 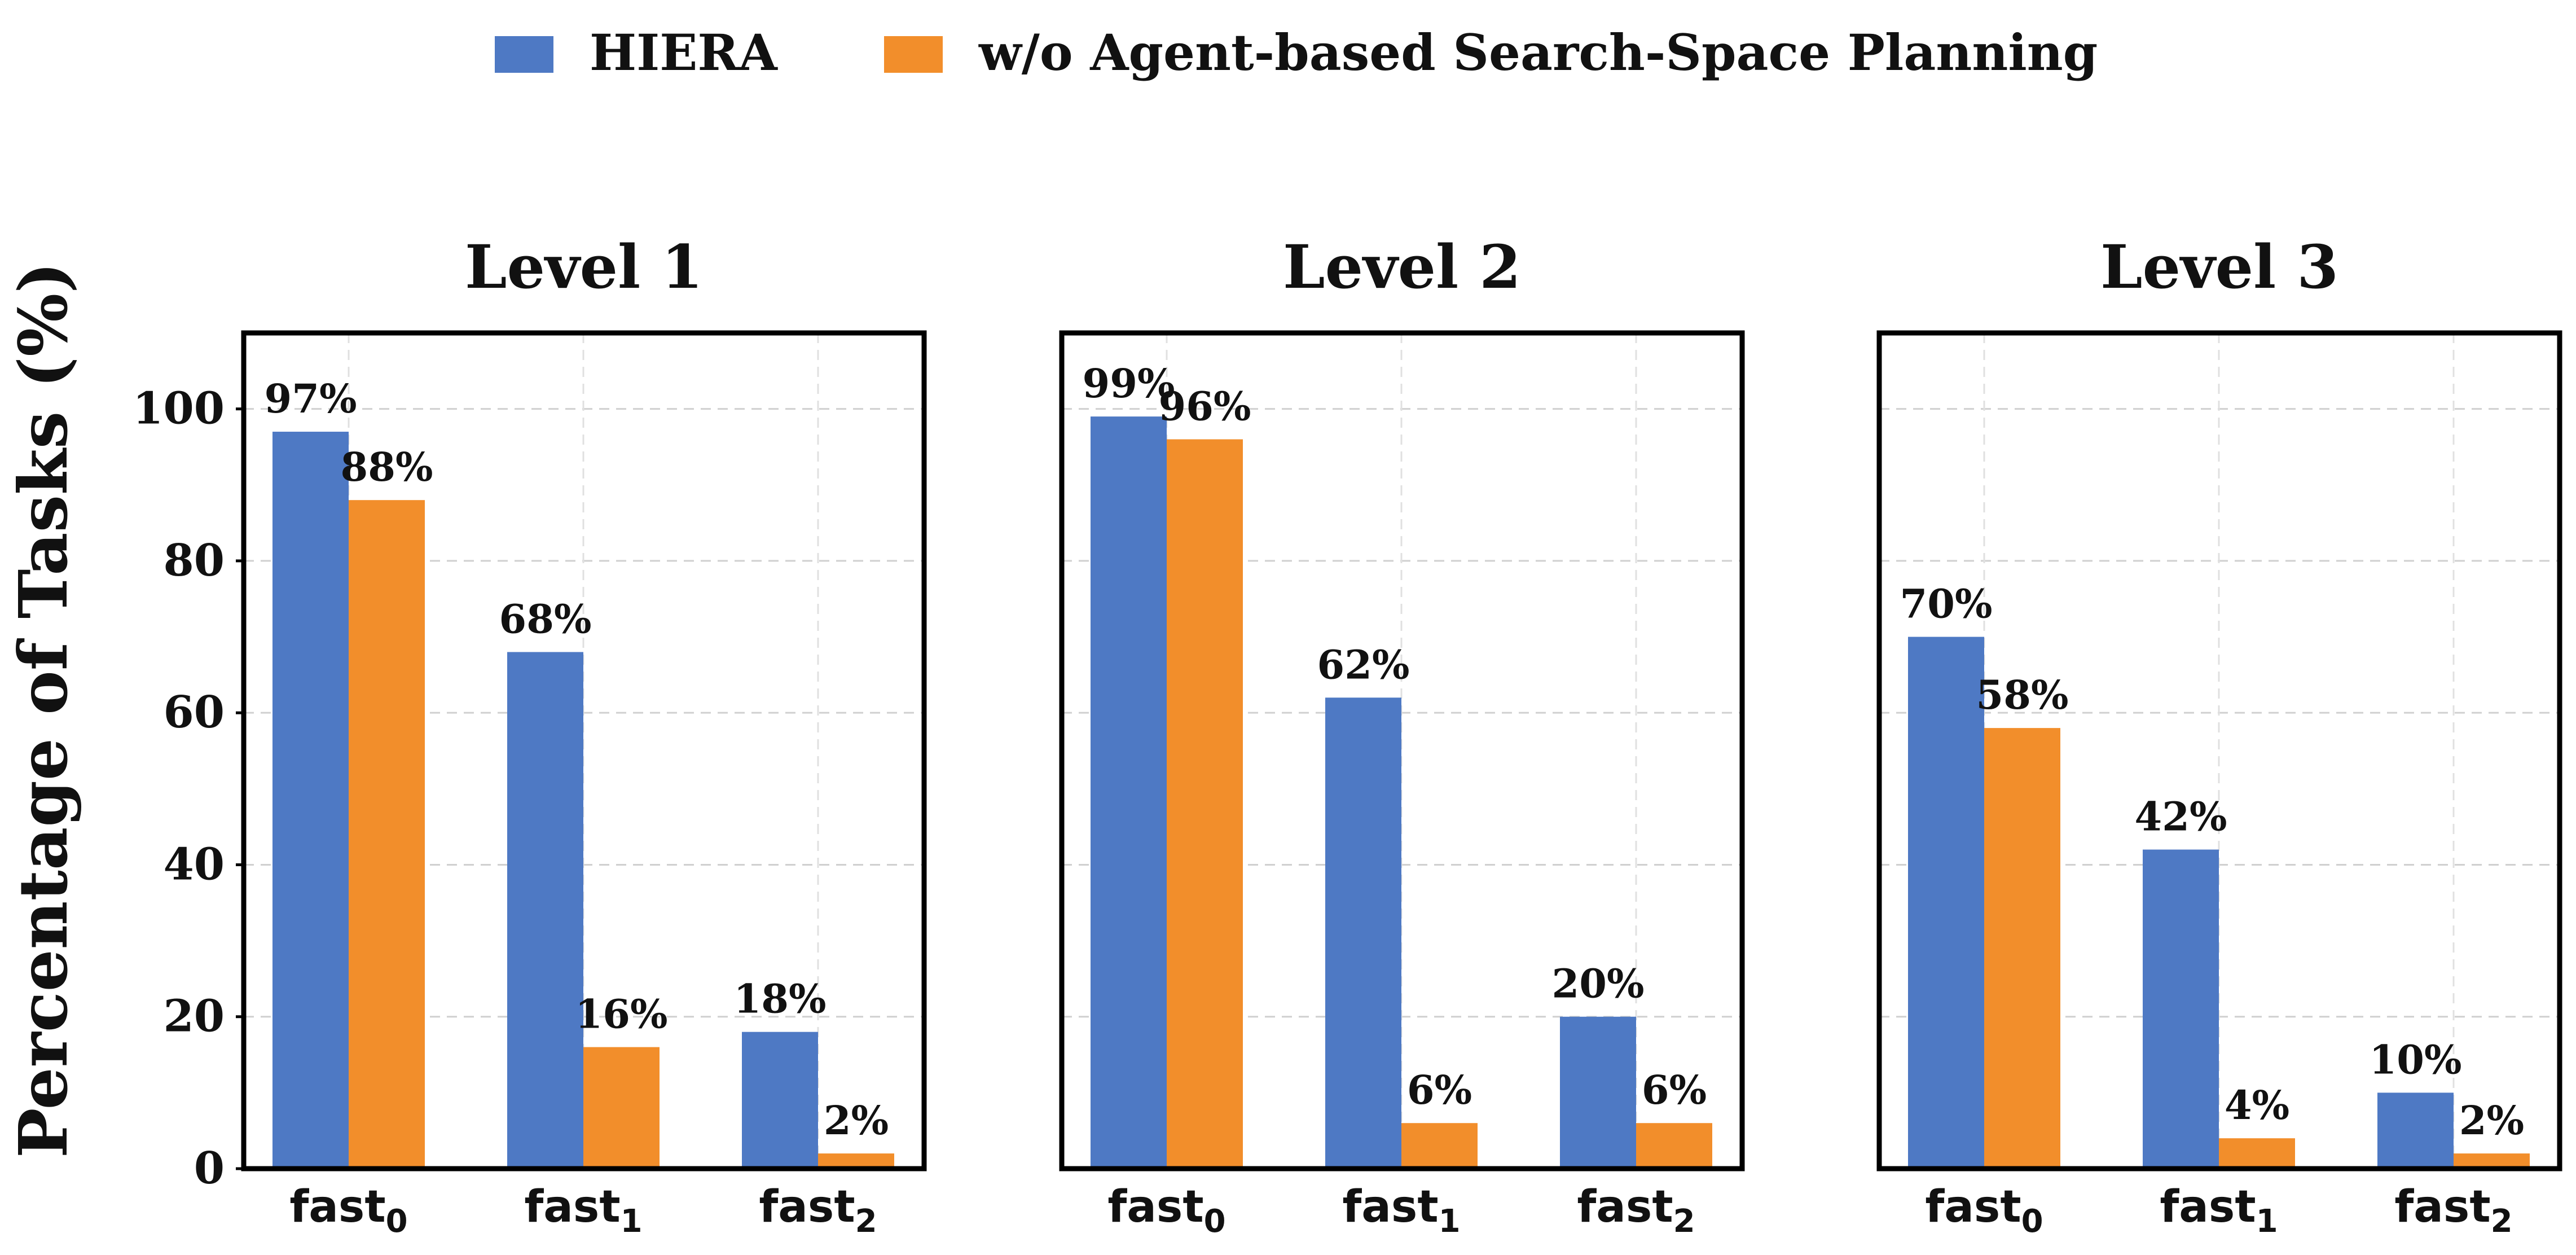 I want to click on bar-value-label: 4%, so click(x=2257, y=1105).